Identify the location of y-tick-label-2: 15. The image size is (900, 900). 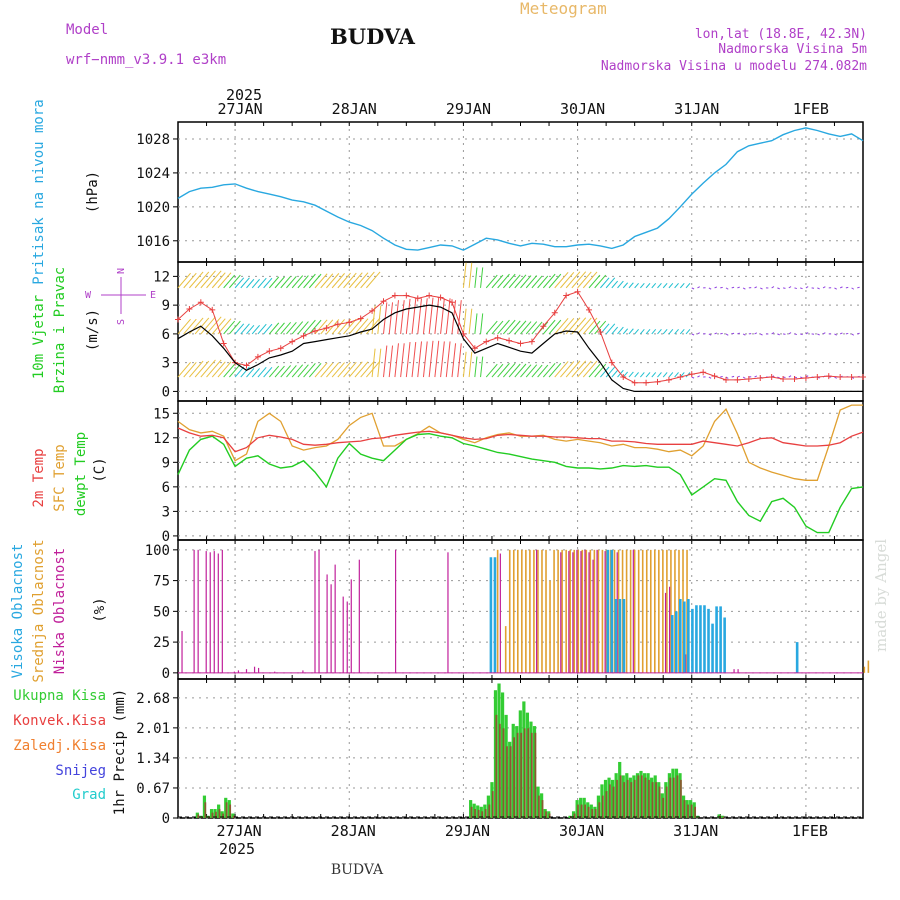
(161, 414).